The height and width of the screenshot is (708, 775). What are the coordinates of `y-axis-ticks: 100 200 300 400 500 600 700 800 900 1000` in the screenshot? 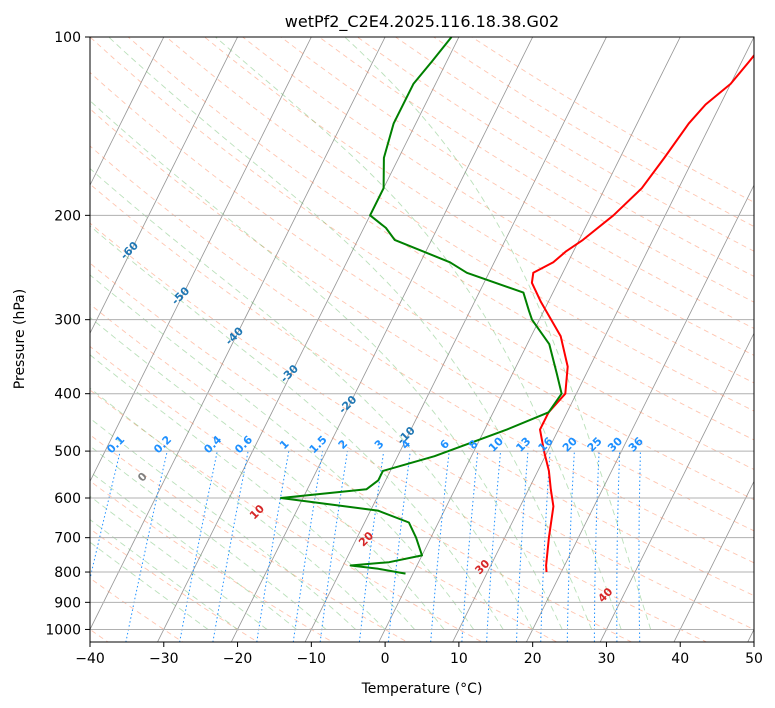 It's located at (67, 334).